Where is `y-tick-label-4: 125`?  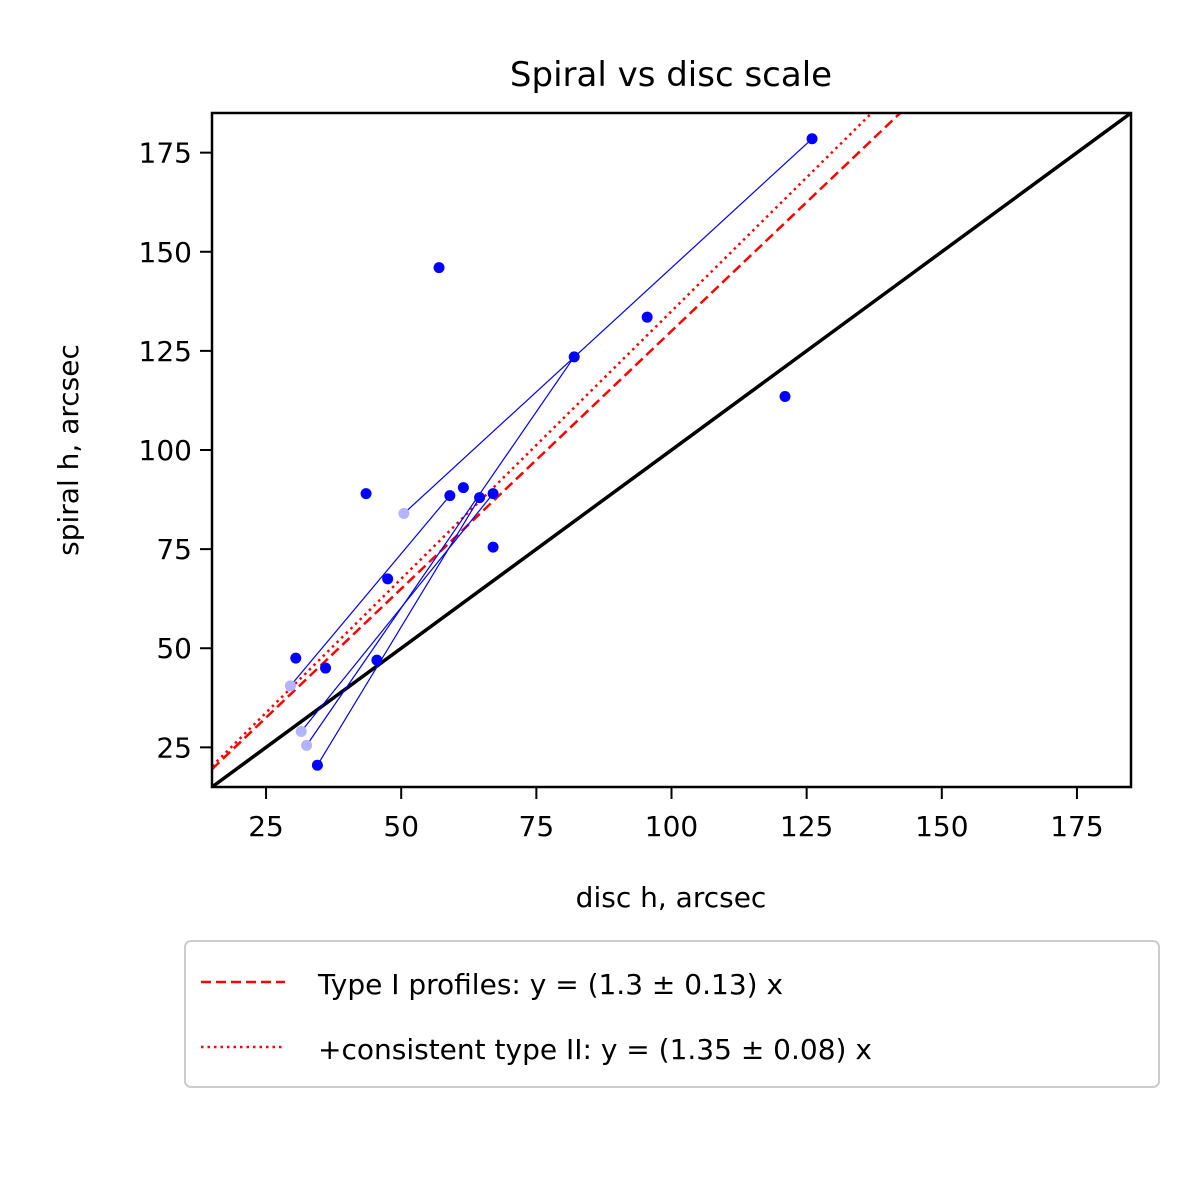 y-tick-label-4: 125 is located at coordinates (165, 351).